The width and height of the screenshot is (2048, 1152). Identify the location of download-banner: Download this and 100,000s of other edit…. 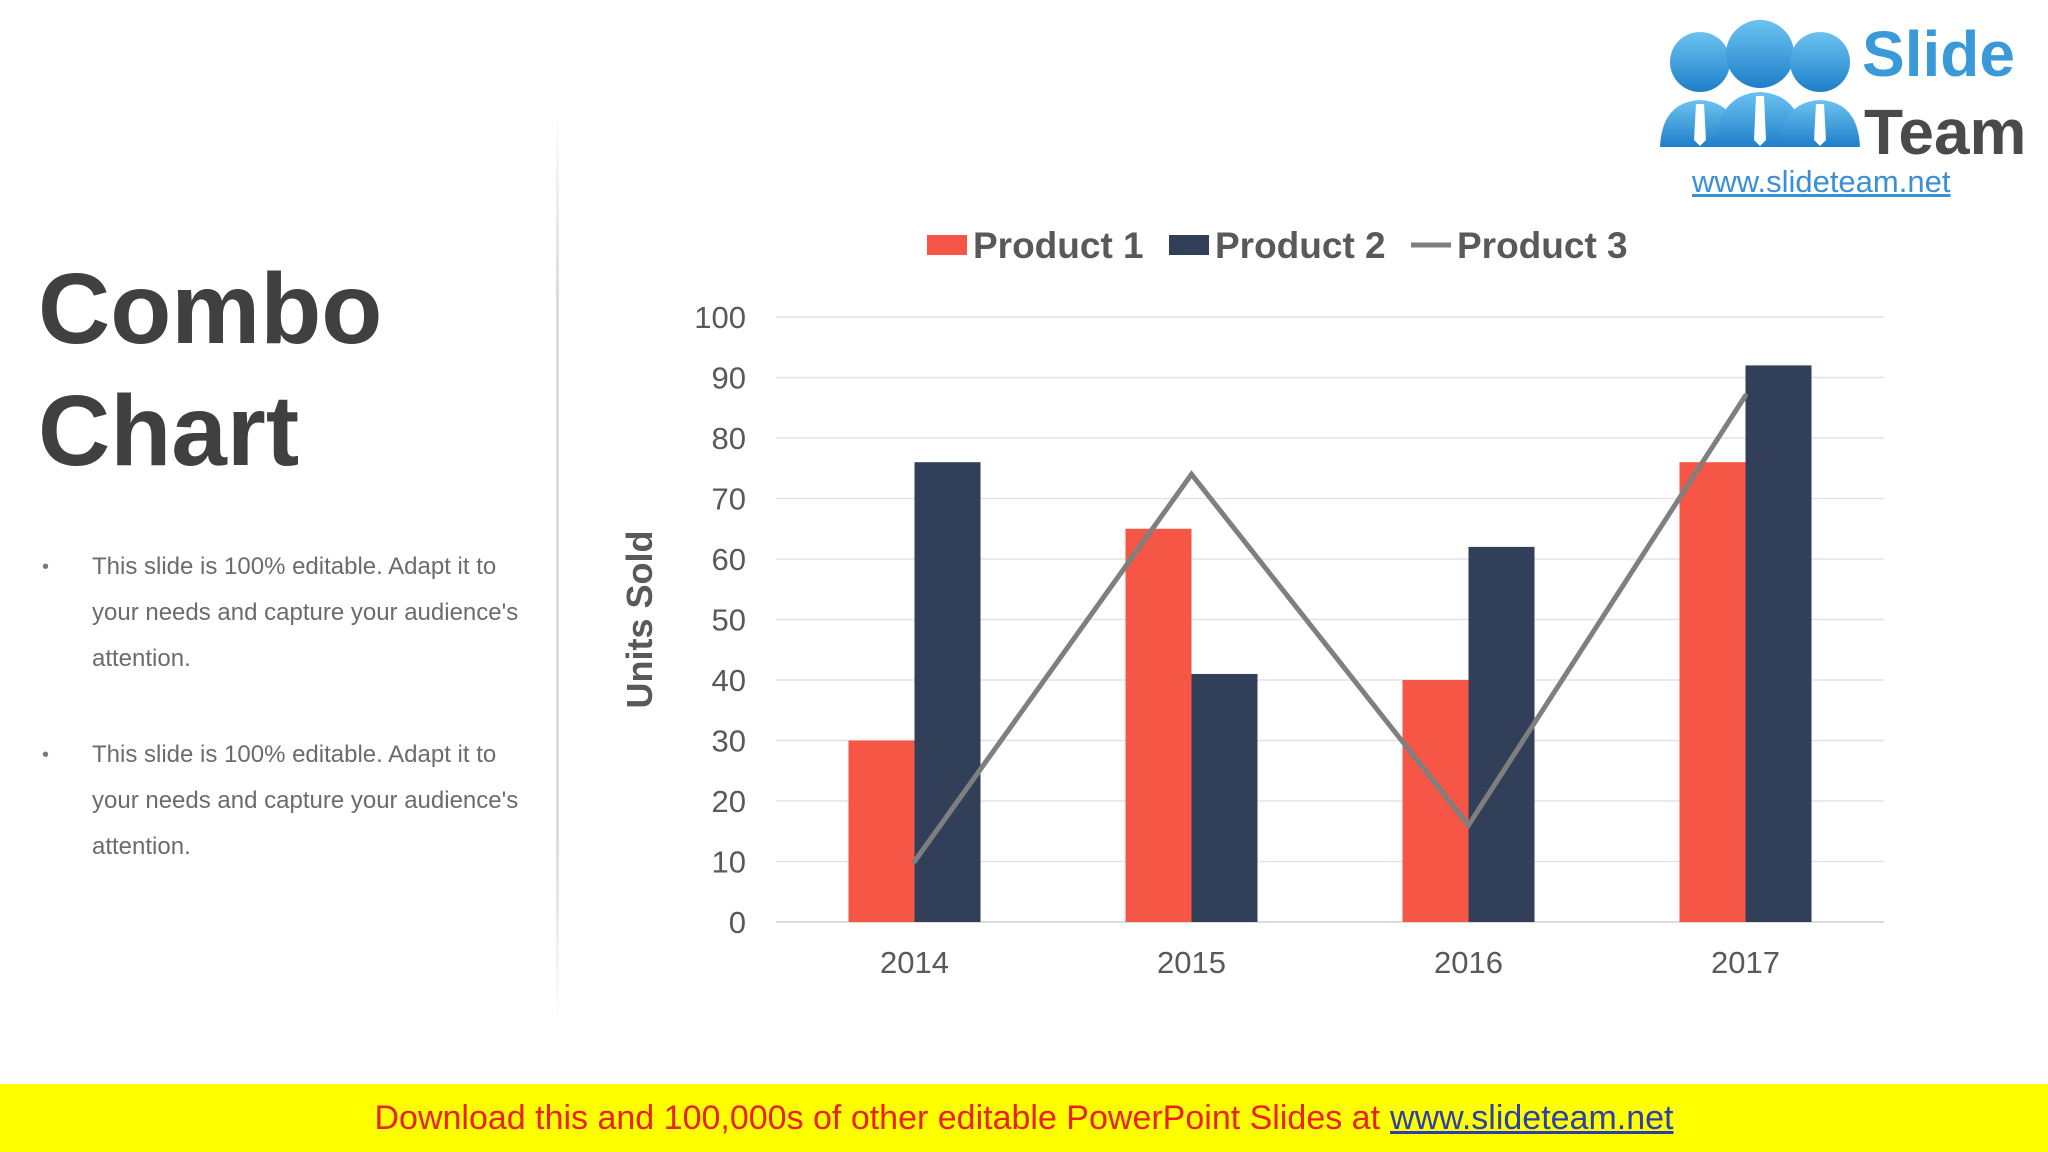
(1024, 1118).